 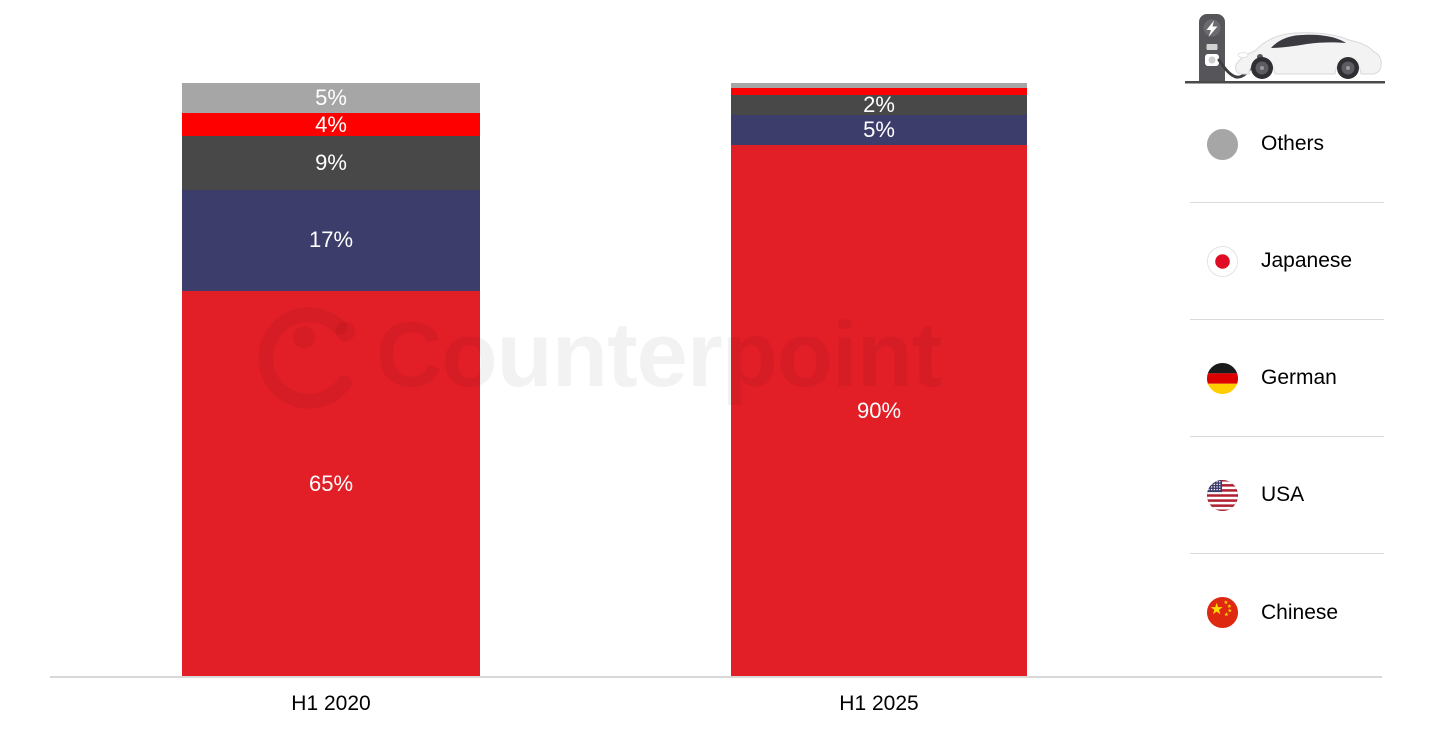 I want to click on bar-segment-german-h1-2025: 2%, so click(x=879, y=104).